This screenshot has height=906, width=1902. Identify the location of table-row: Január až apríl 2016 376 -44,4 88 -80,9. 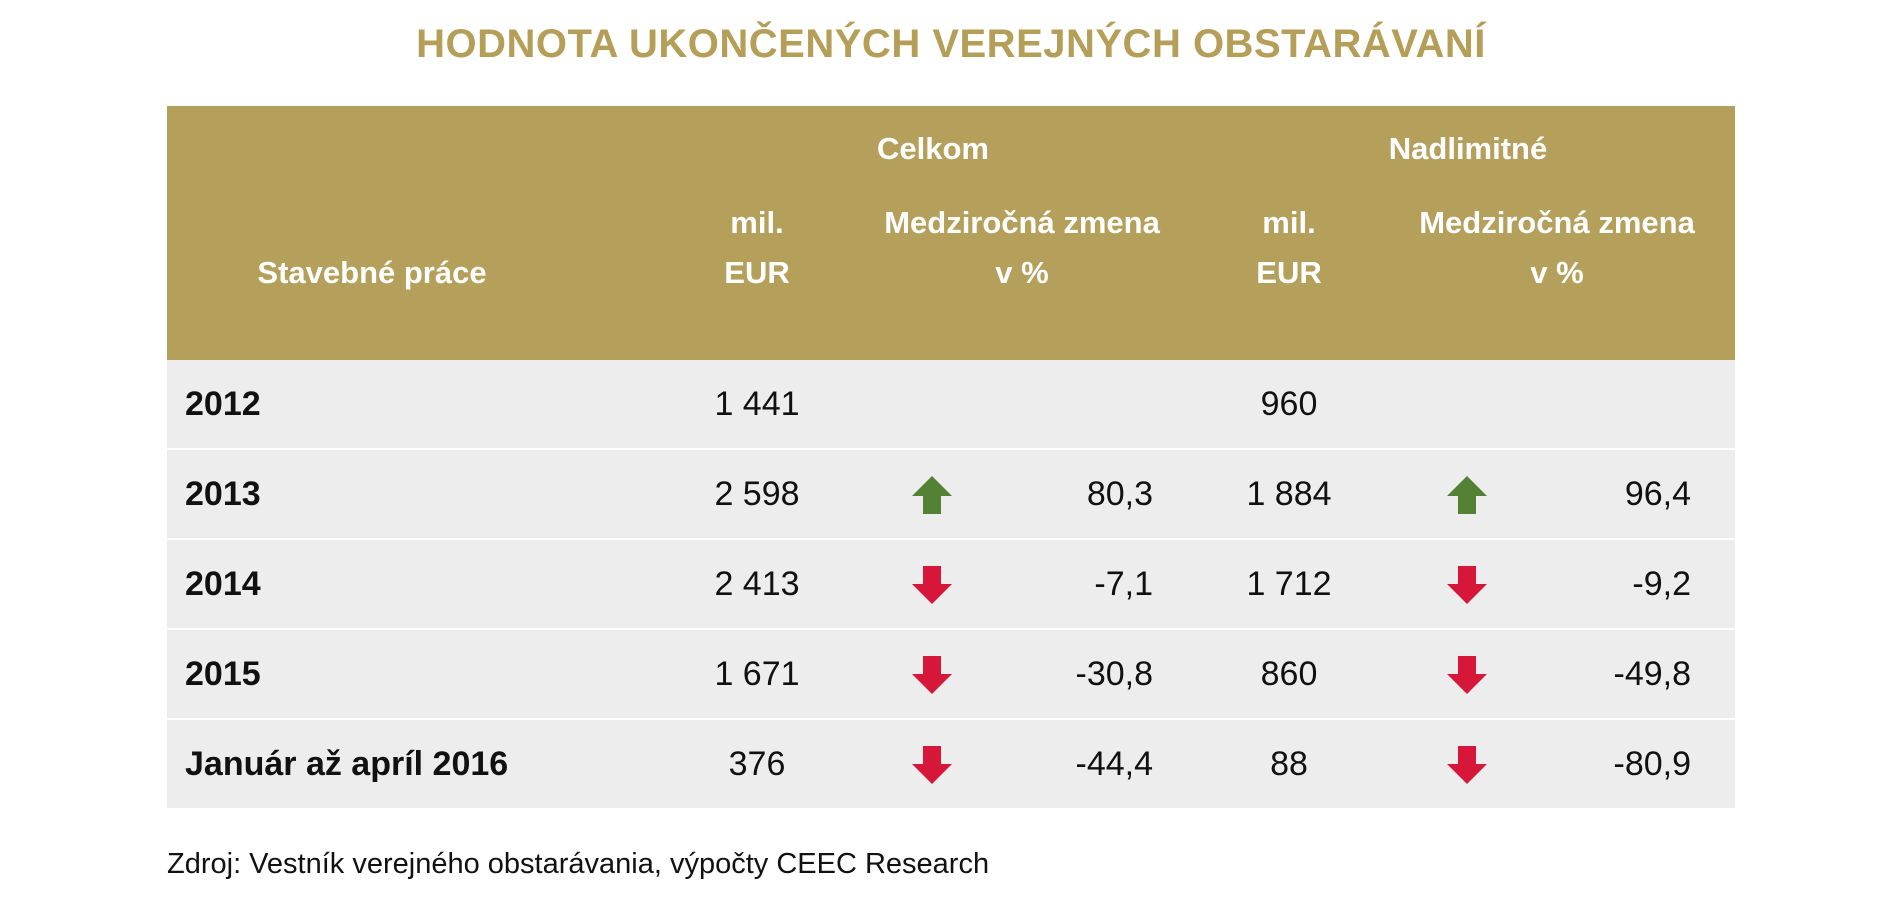
(951, 763).